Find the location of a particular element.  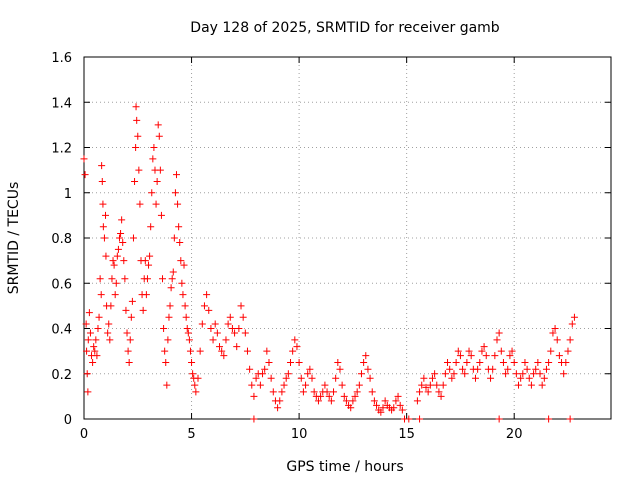

y-tick-label-5: 1 is located at coordinates (68, 194).